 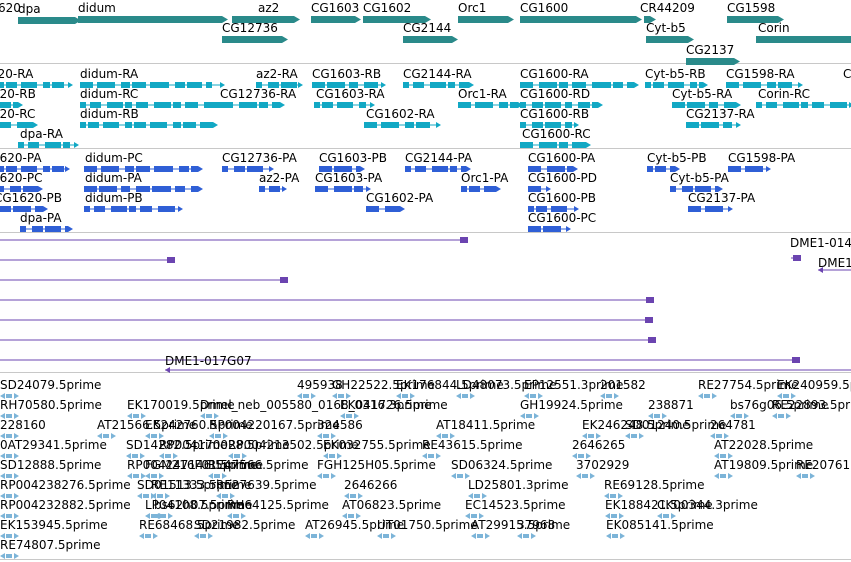 I want to click on est-label: RP004238276.5prime, so click(x=65, y=485).